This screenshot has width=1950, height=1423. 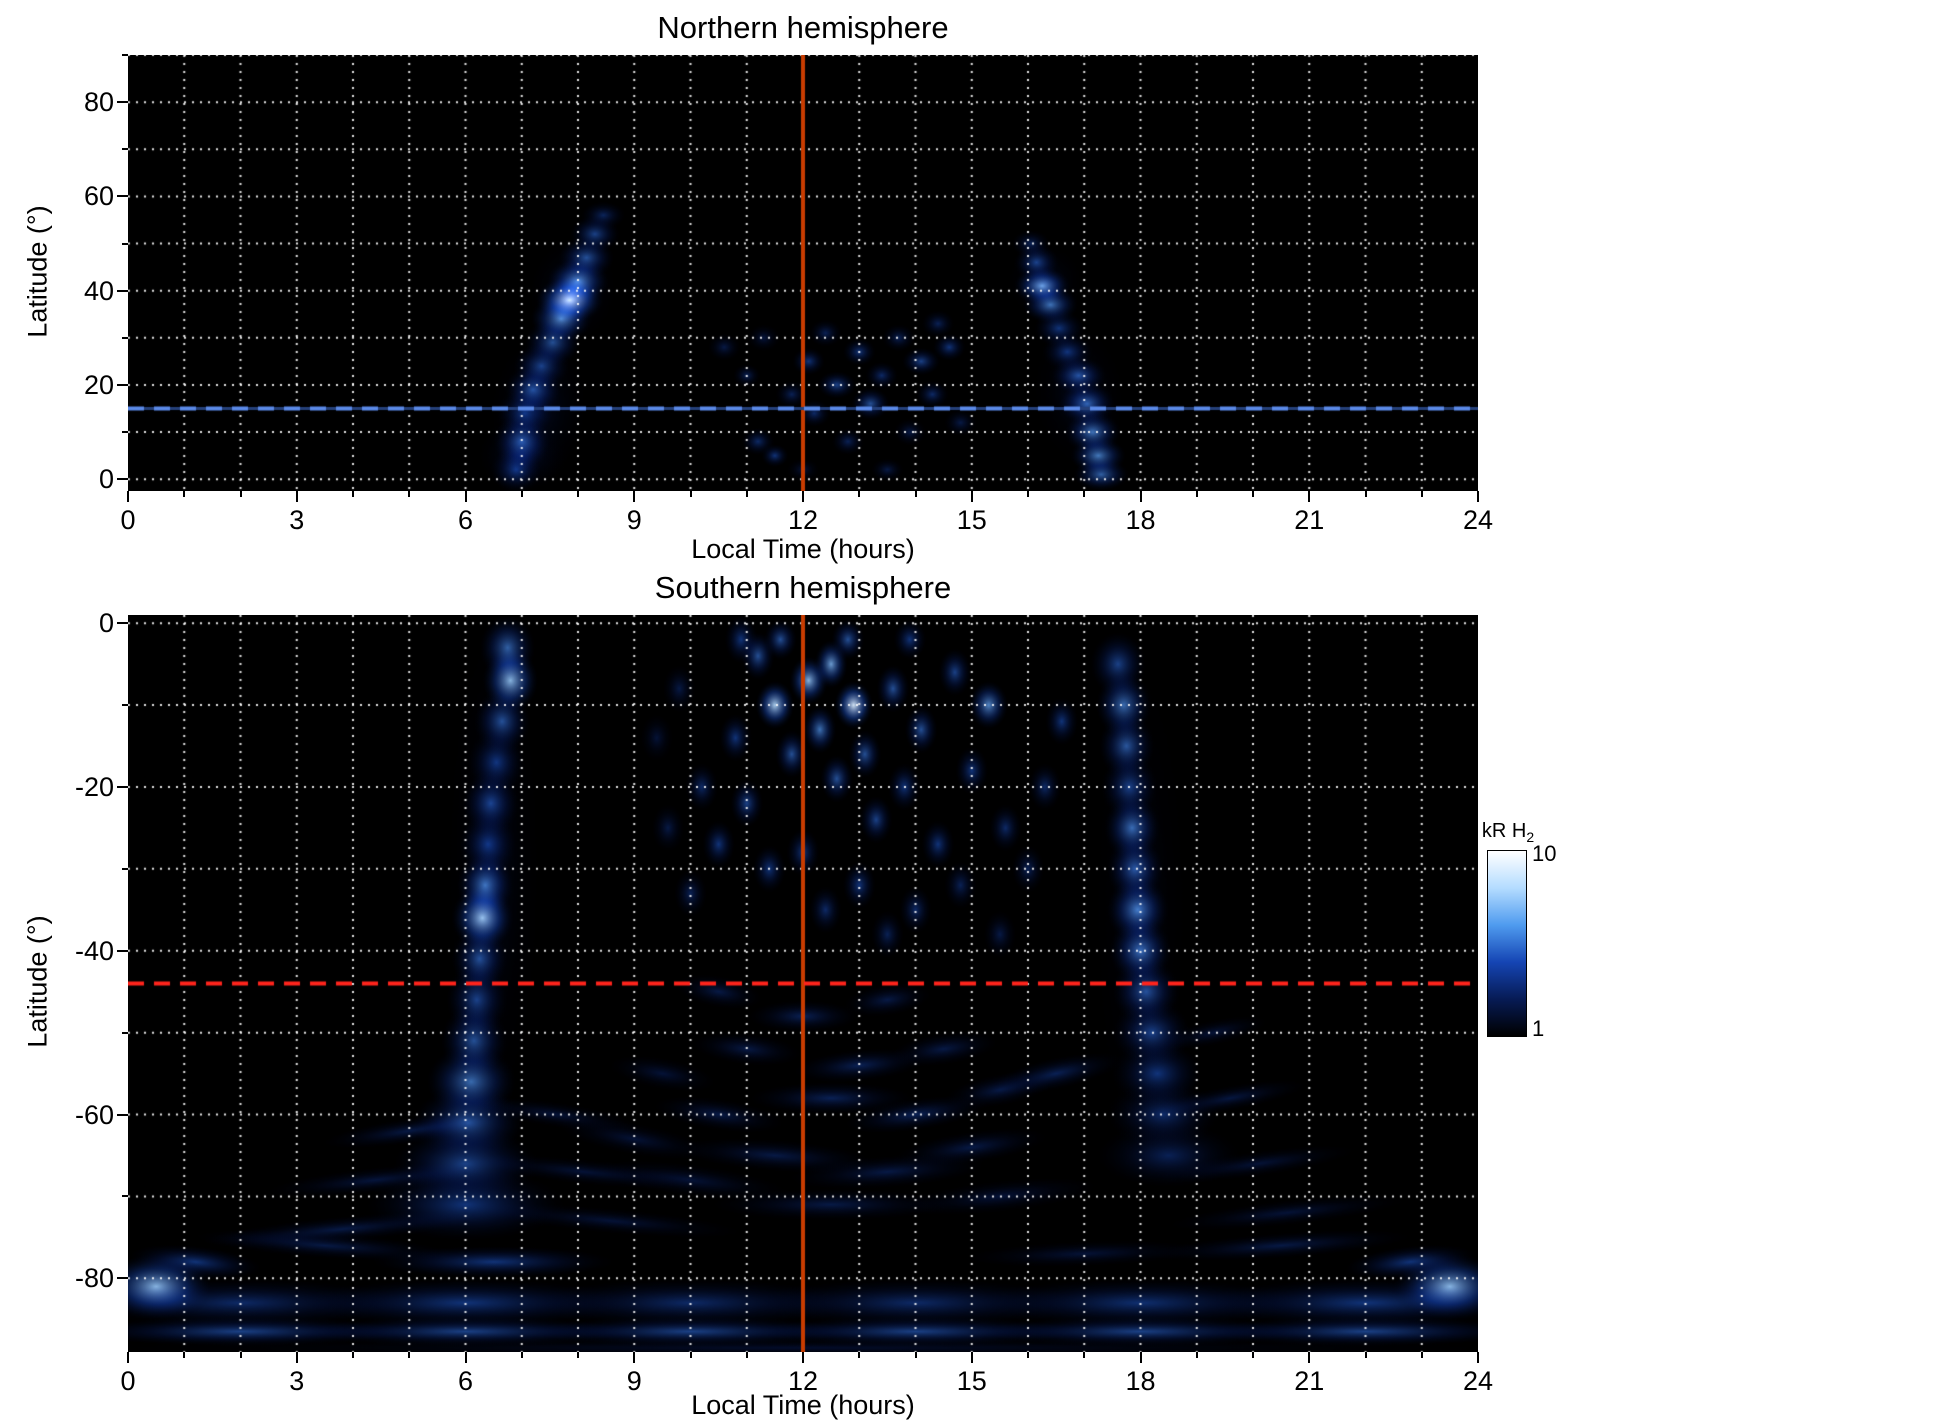 I want to click on x-tick-label: 12, so click(x=803, y=1381).